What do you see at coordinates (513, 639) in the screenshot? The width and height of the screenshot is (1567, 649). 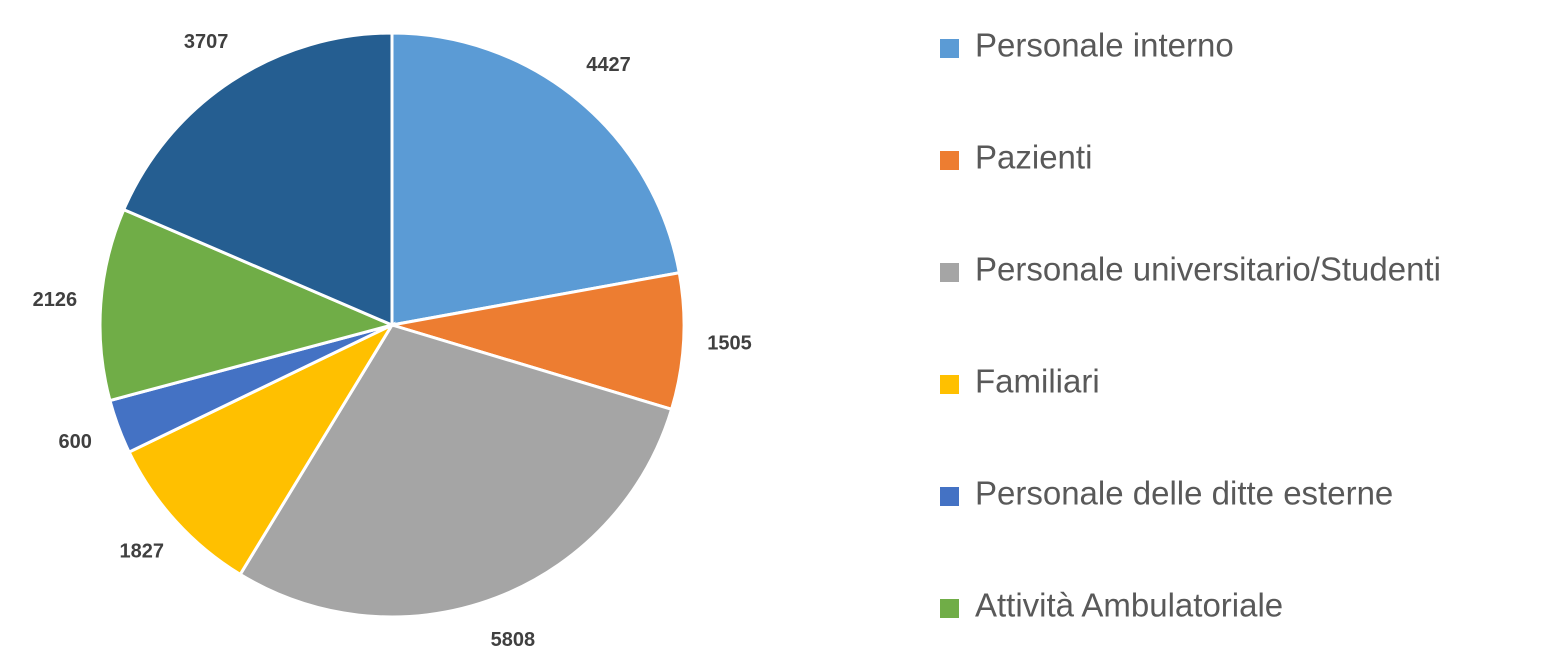 I see `data-label: 5808` at bounding box center [513, 639].